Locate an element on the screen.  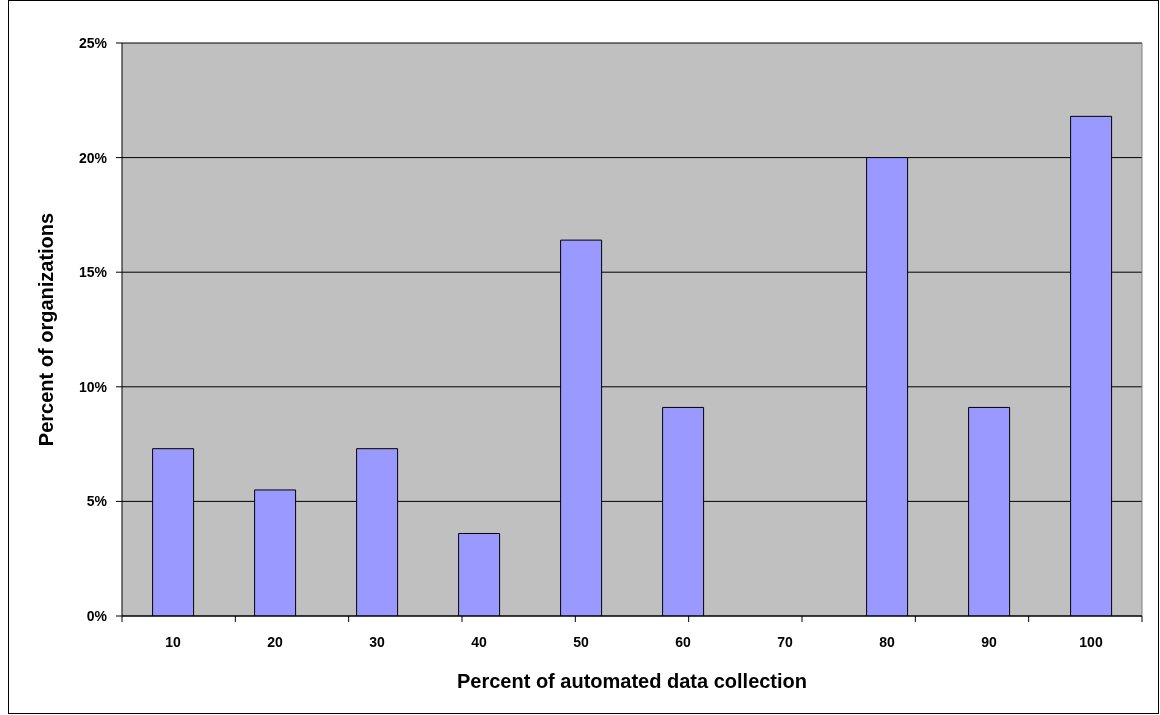
y-tick-label: 15% is located at coordinates (93, 272).